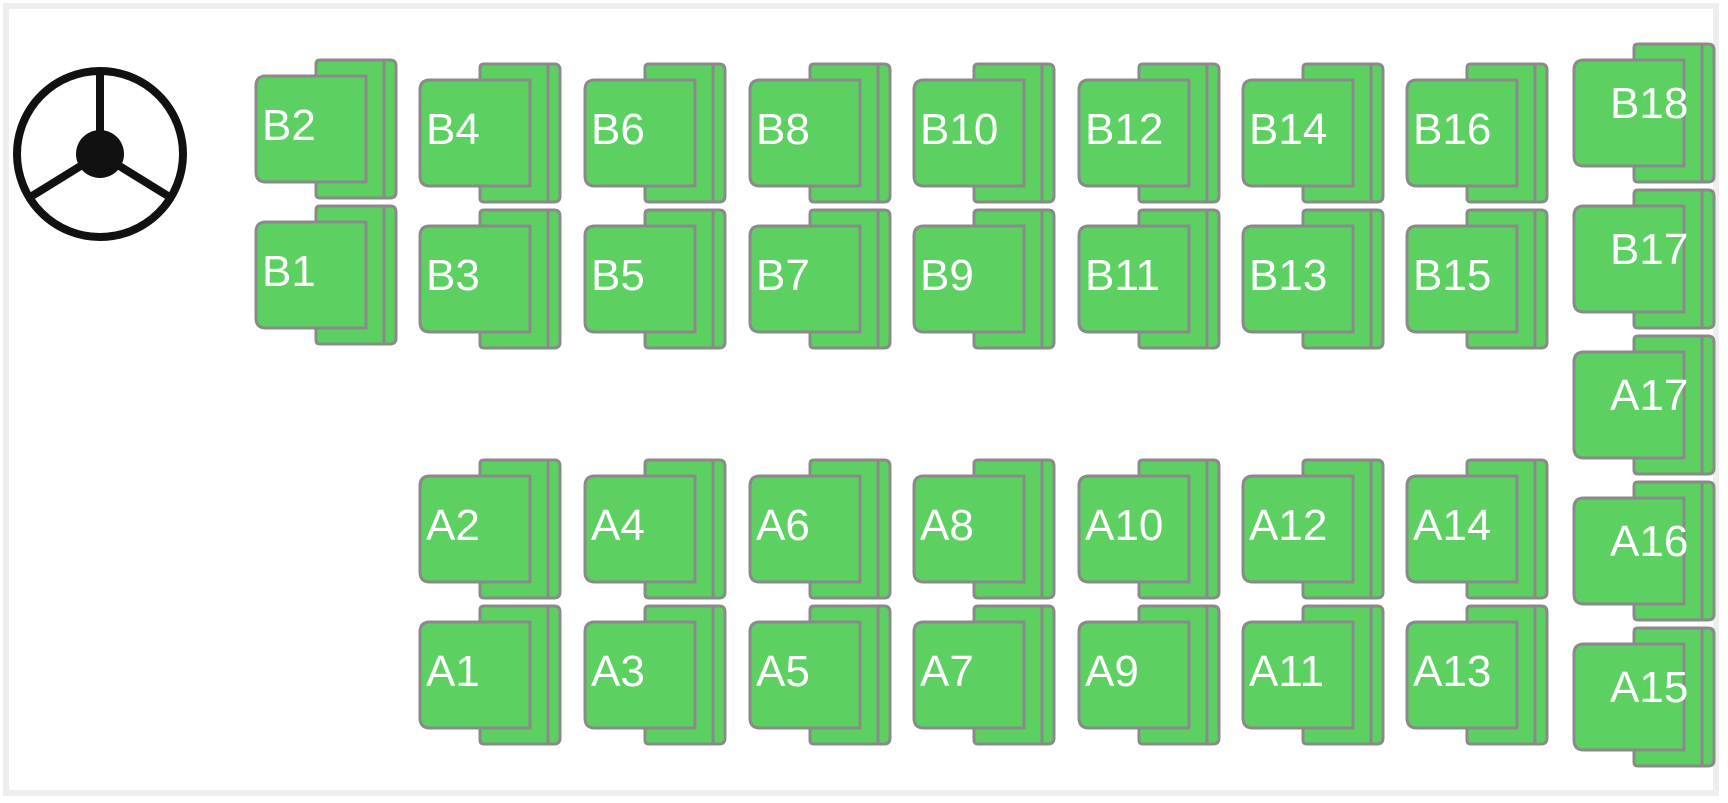 The image size is (1728, 803). What do you see at coordinates (489, 279) in the screenshot?
I see `seat-b3: B3` at bounding box center [489, 279].